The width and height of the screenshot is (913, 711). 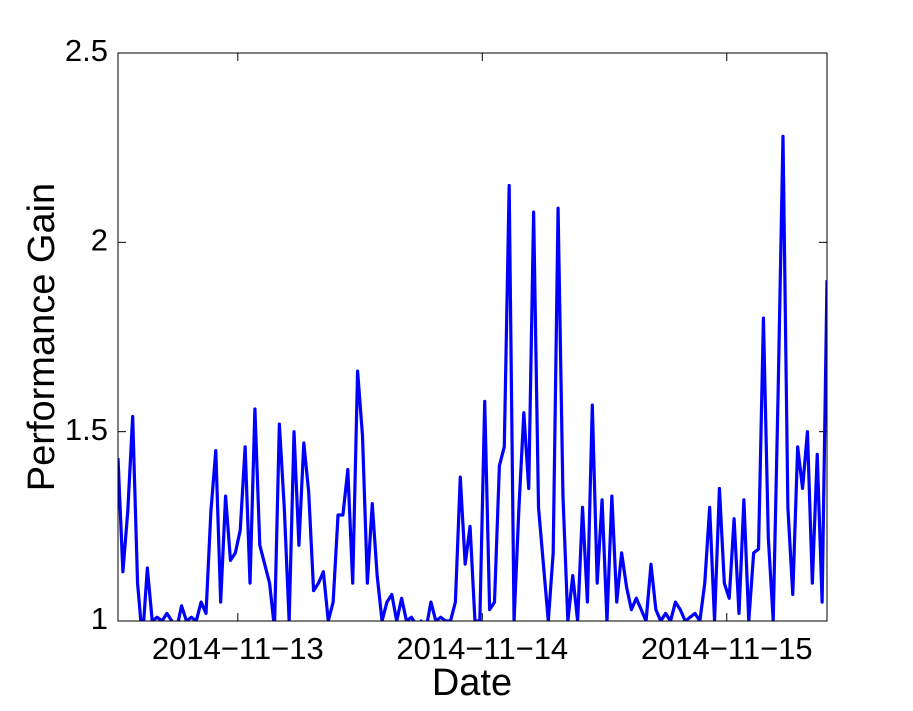 I want to click on y-tick-label: 1, so click(x=99, y=618).